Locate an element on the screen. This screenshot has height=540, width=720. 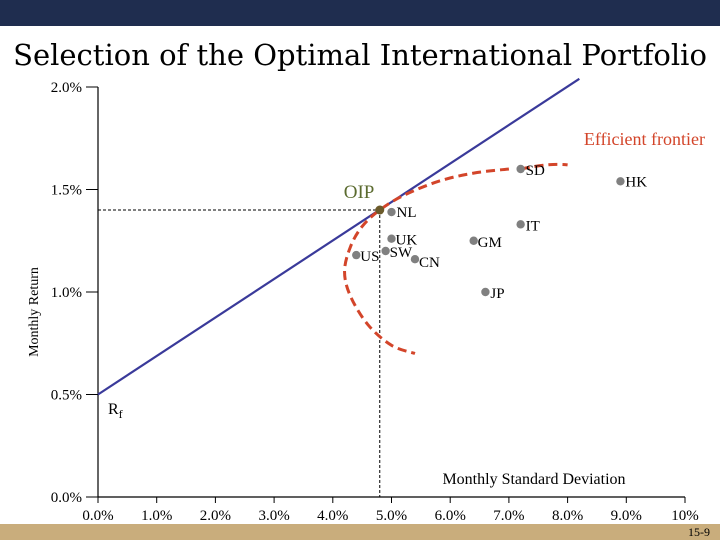
x-tick-label: 7.0% is located at coordinates (508, 516).